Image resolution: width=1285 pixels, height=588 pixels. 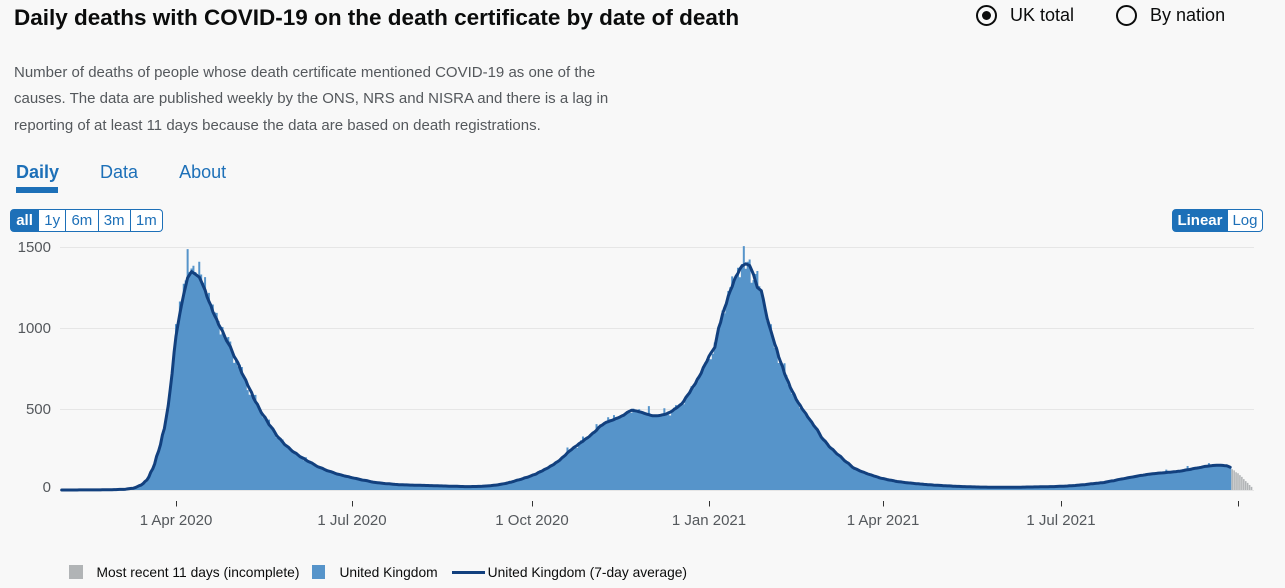 What do you see at coordinates (34, 328) in the screenshot?
I see `svg-text: 1000` at bounding box center [34, 328].